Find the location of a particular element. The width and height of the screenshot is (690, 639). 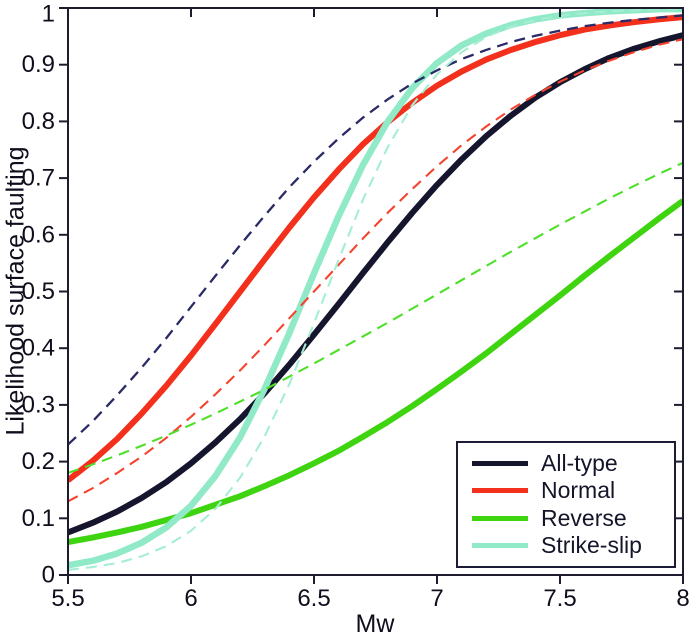

legend-label: All-type is located at coordinates (579, 463).